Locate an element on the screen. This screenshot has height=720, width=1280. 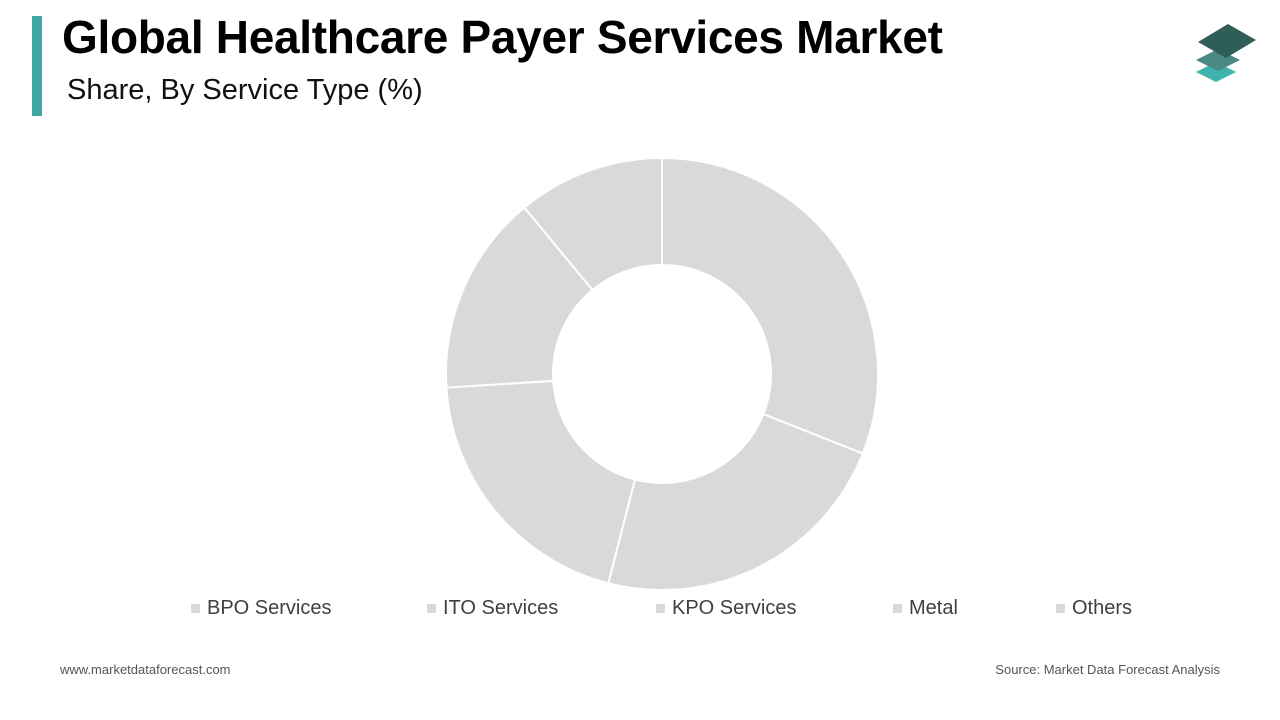
chart-title: Global Healthcare Payer Services Market is located at coordinates (502, 37).